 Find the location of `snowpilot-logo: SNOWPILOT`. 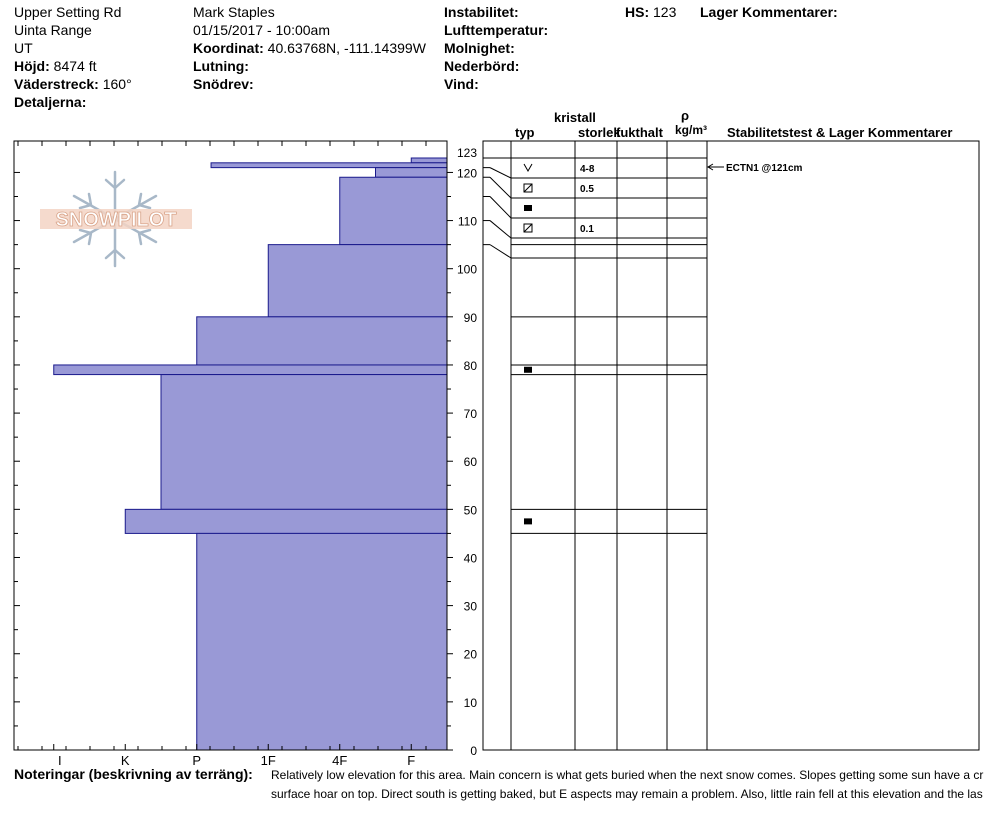

snowpilot-logo: SNOWPILOT is located at coordinates (116, 219).